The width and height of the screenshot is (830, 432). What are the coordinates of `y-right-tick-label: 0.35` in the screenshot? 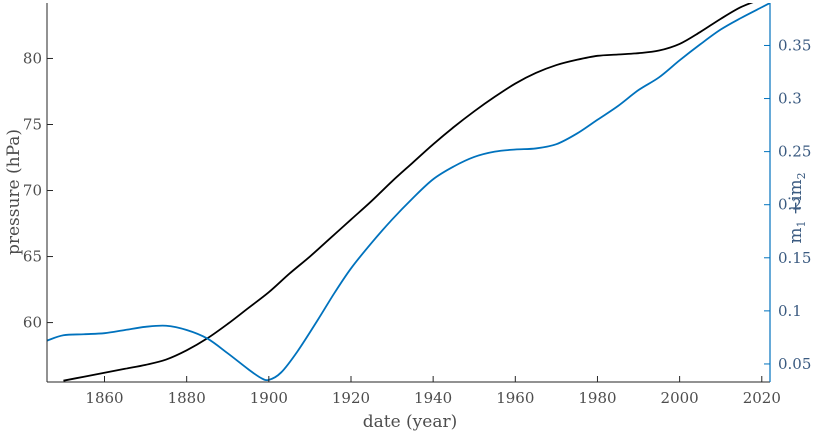 It's located at (794, 45).